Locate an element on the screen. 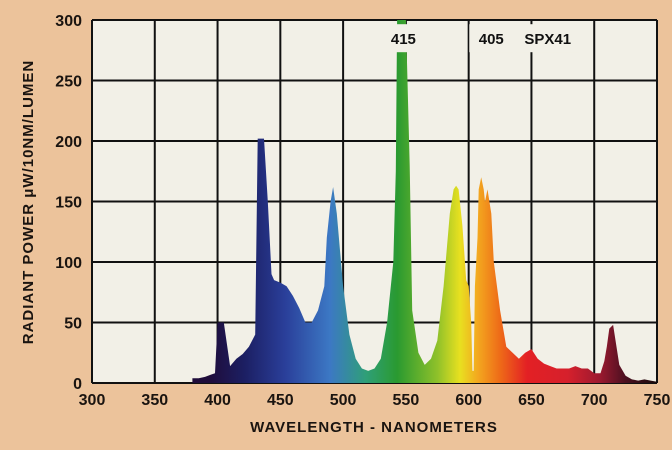 This screenshot has width=672, height=450. peak-label: 405 is located at coordinates (491, 39).